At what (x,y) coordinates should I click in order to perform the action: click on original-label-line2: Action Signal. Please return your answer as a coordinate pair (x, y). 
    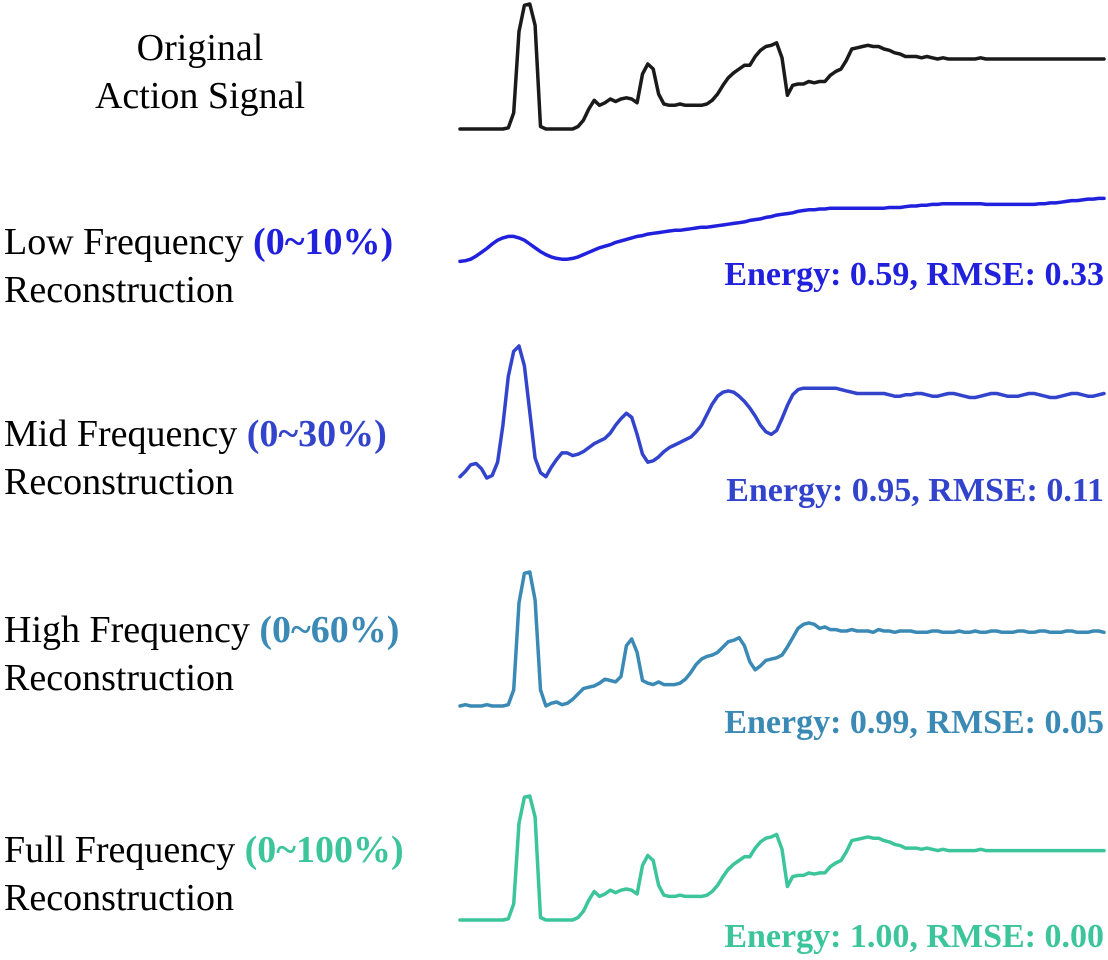
    Looking at the image, I should click on (200, 96).